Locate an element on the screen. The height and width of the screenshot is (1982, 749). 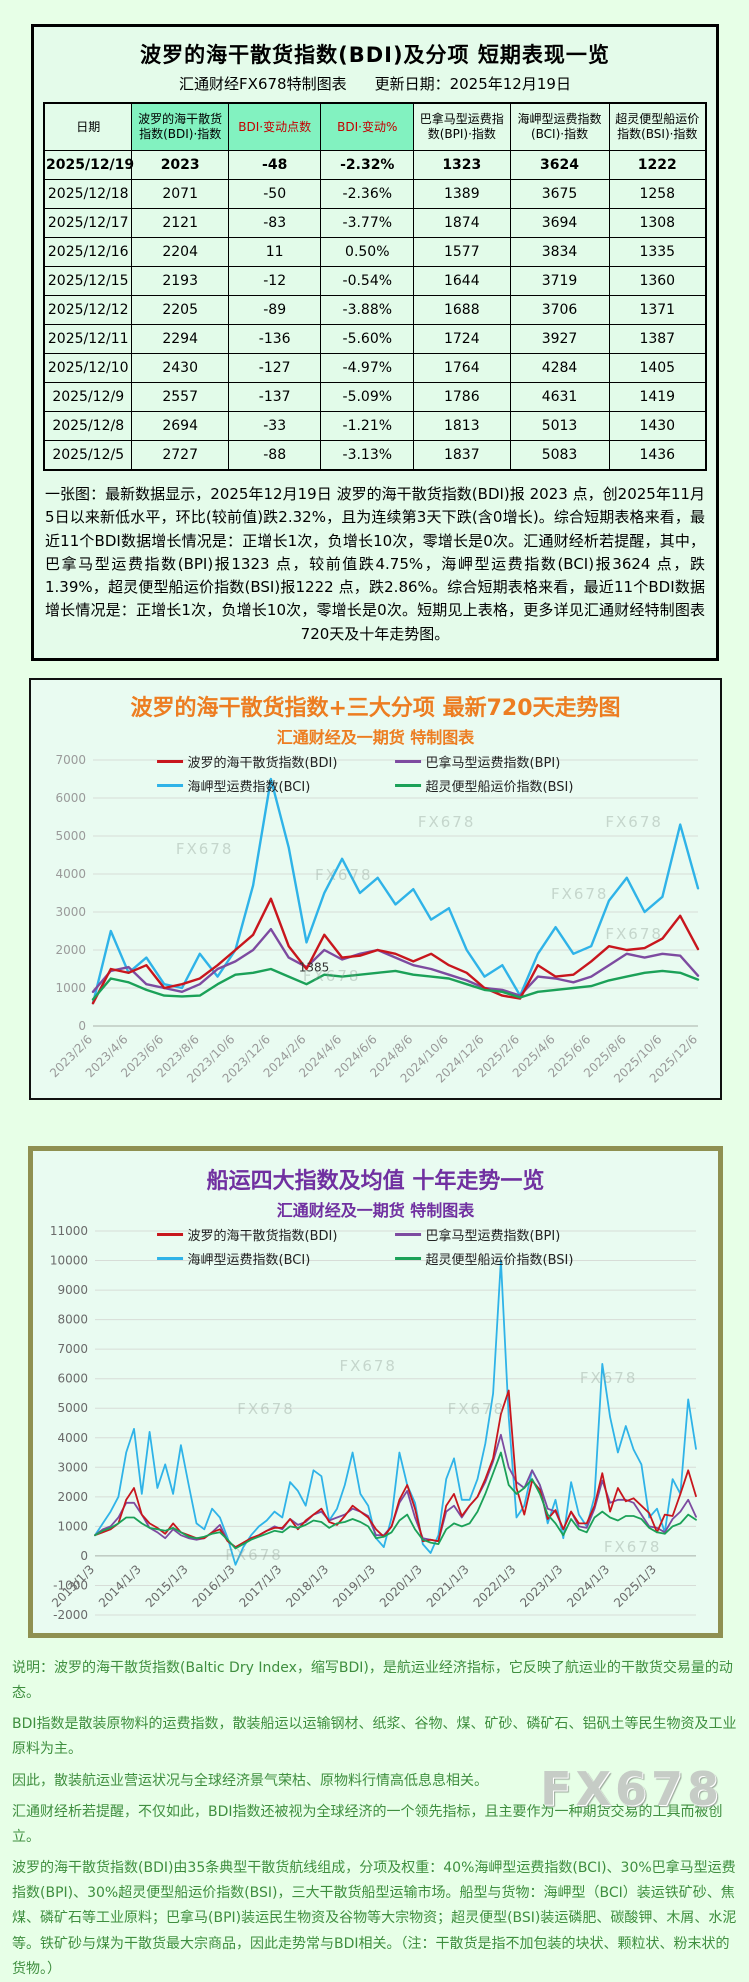
value-cell: 1405 is located at coordinates (657, 368).